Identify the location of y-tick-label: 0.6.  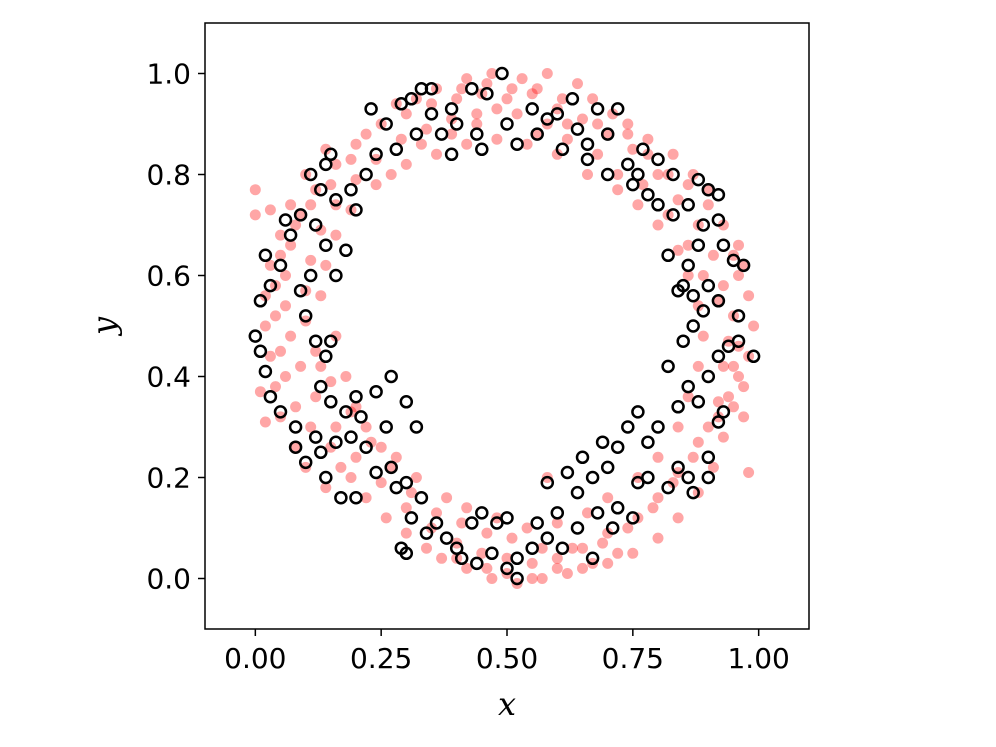
(168, 276).